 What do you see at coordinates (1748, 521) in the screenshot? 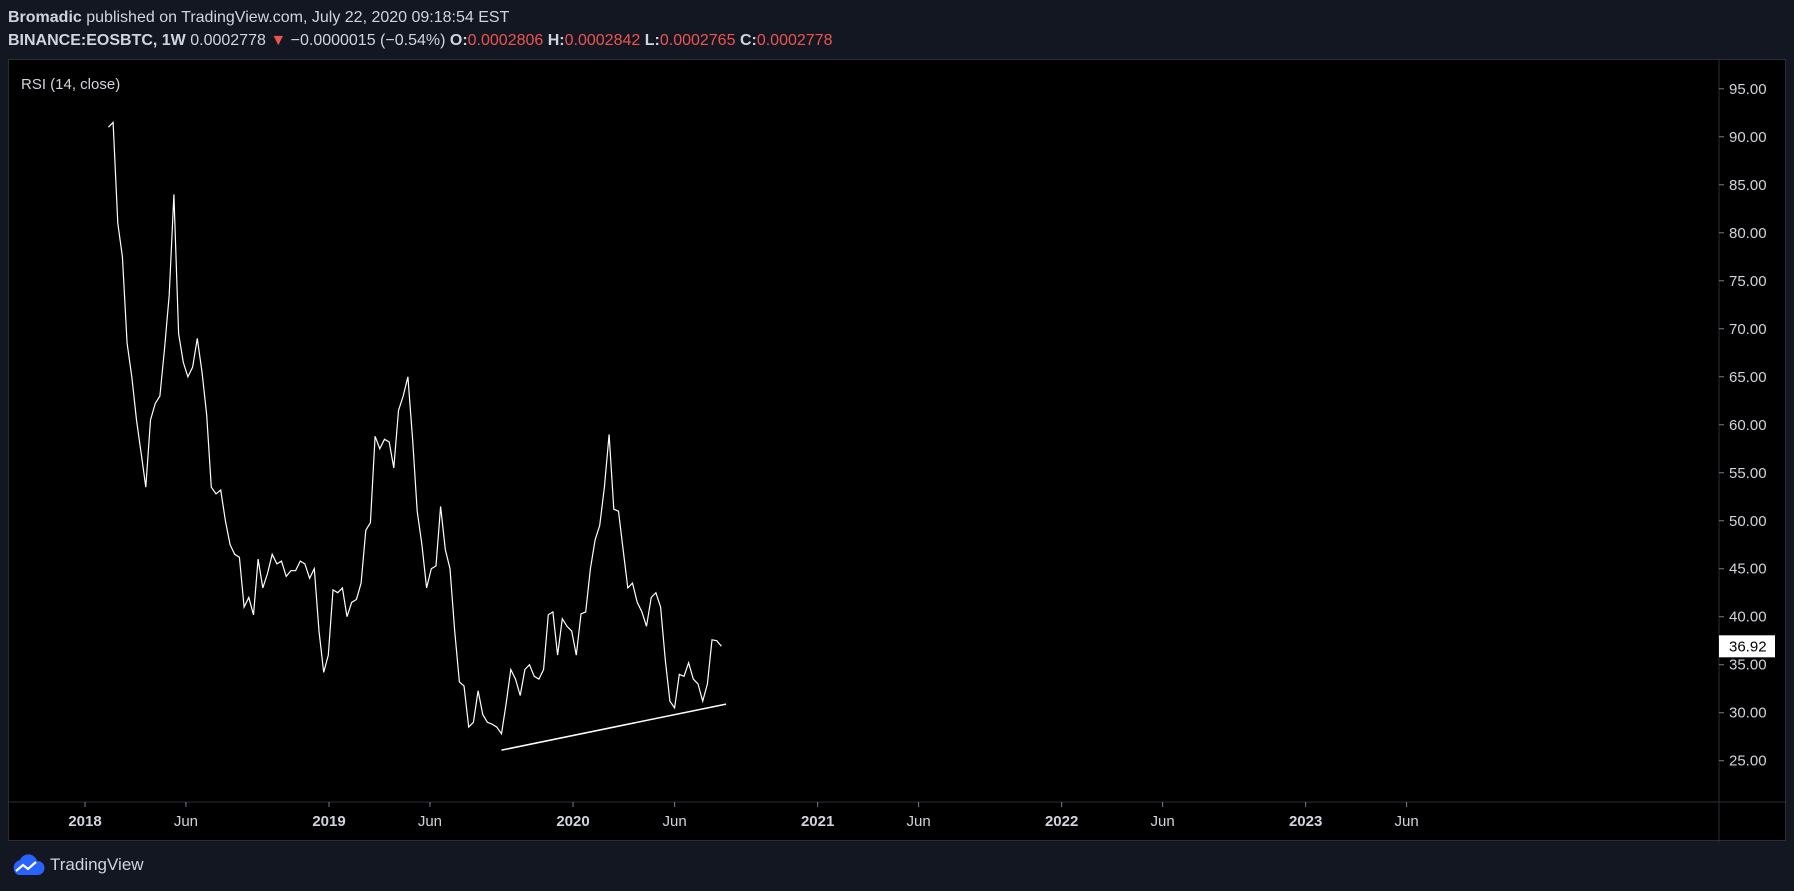
I see `y-tick-label: 50.00` at bounding box center [1748, 521].